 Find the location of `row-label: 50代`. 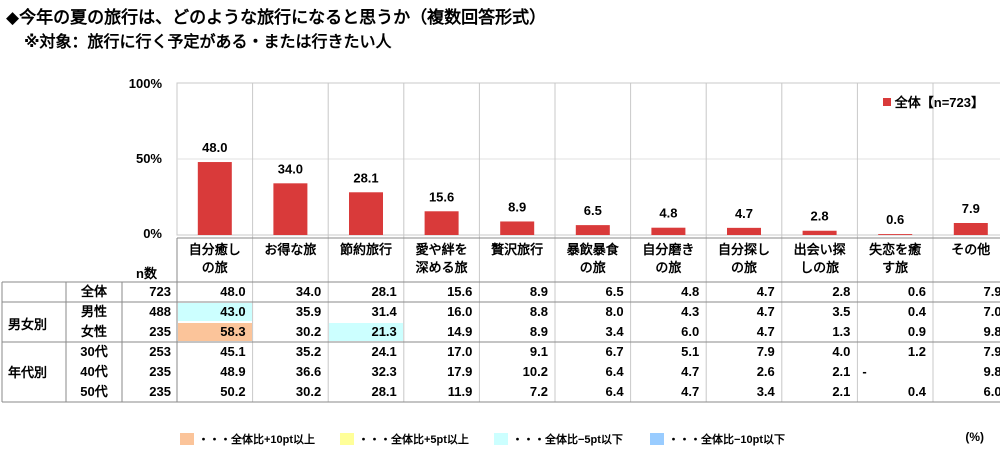

row-label: 50代 is located at coordinates (94, 391).